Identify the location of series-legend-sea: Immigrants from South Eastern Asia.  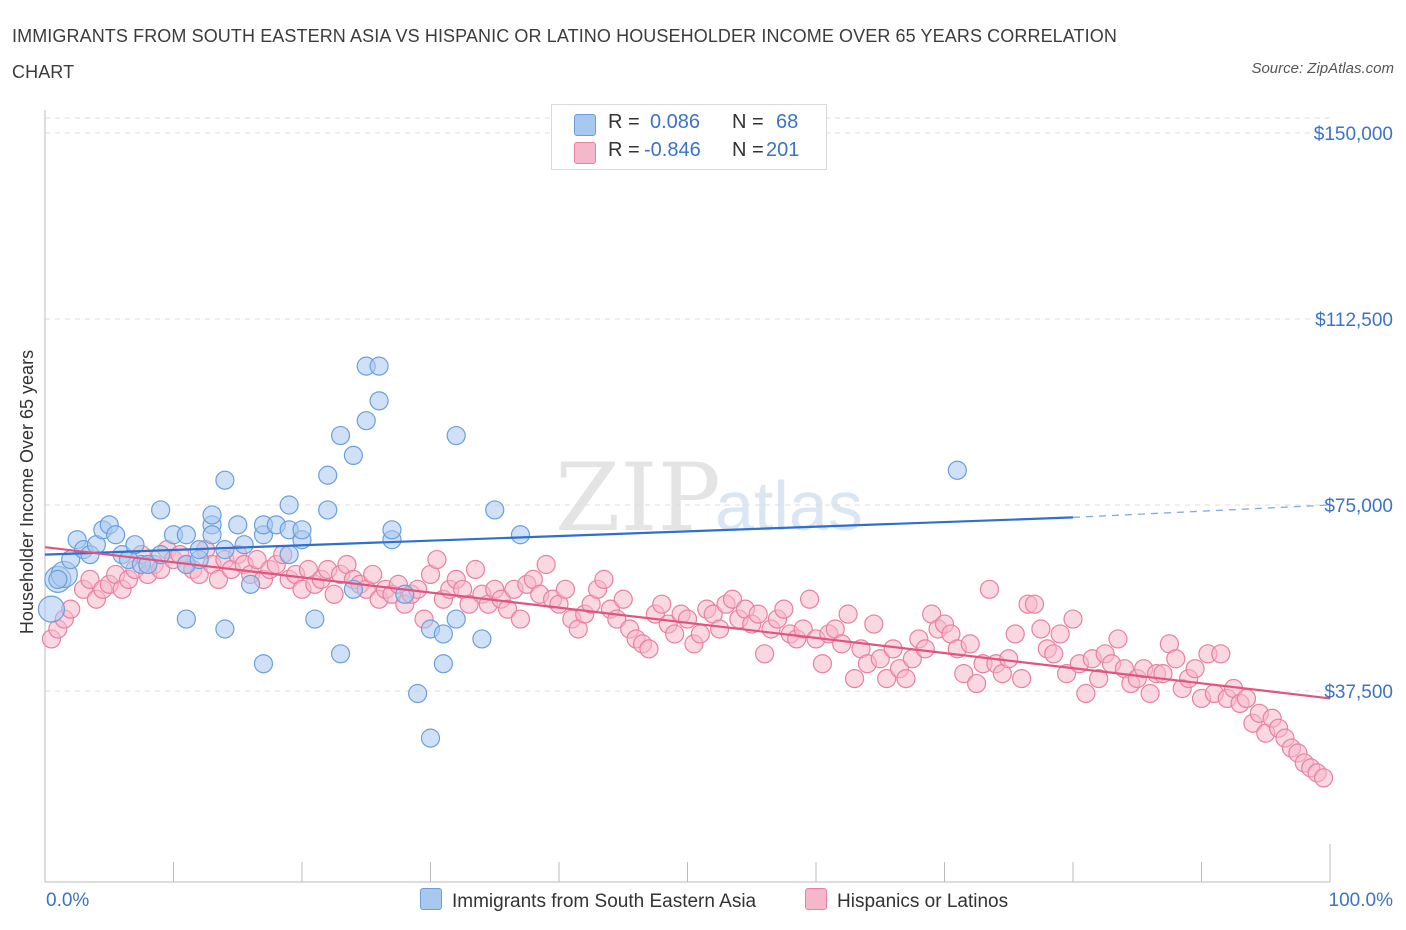
(588, 900).